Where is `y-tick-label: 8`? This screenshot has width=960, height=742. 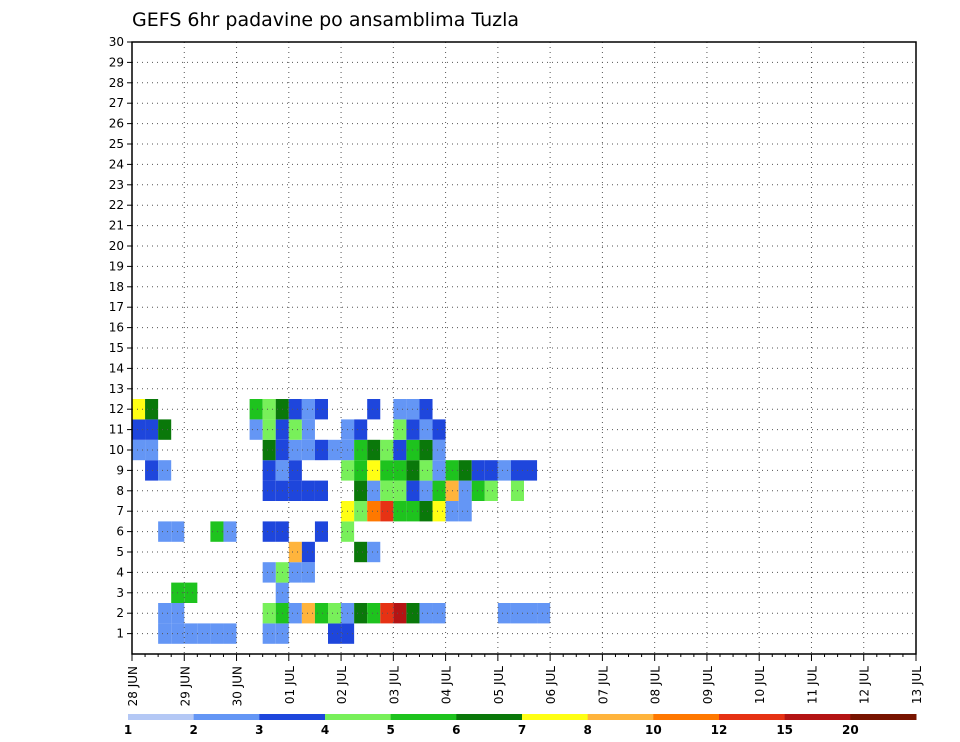 y-tick-label: 8 is located at coordinates (120, 491).